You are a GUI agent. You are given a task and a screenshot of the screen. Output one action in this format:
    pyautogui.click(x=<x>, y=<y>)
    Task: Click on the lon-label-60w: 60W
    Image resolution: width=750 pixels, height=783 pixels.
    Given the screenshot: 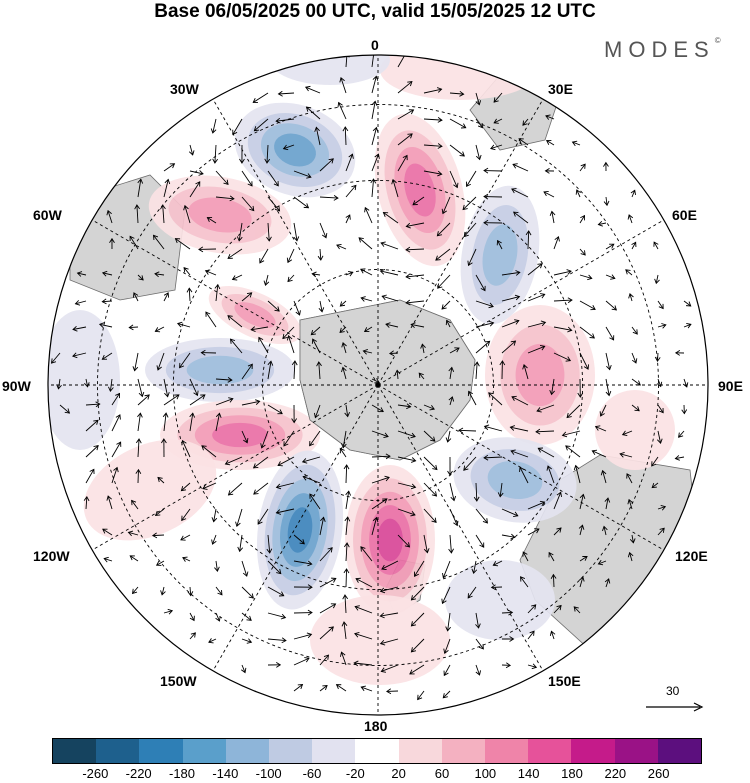 What is the action you would take?
    pyautogui.click(x=47, y=215)
    